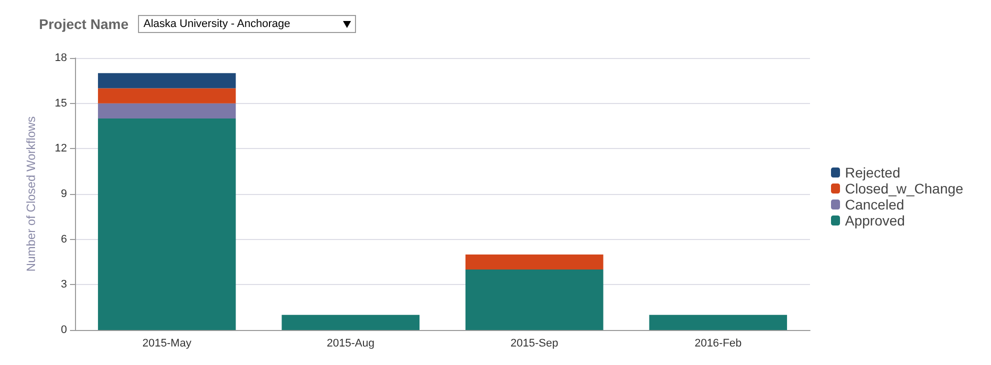 This screenshot has width=991, height=365. What do you see at coordinates (60, 58) in the screenshot?
I see `y-tick-label: 18` at bounding box center [60, 58].